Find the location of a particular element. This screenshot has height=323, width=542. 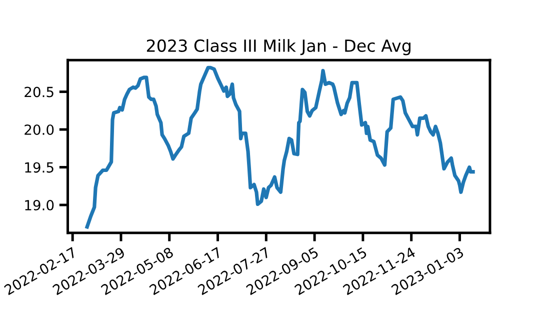

y-tick-label: 20.0 is located at coordinates (39, 129).